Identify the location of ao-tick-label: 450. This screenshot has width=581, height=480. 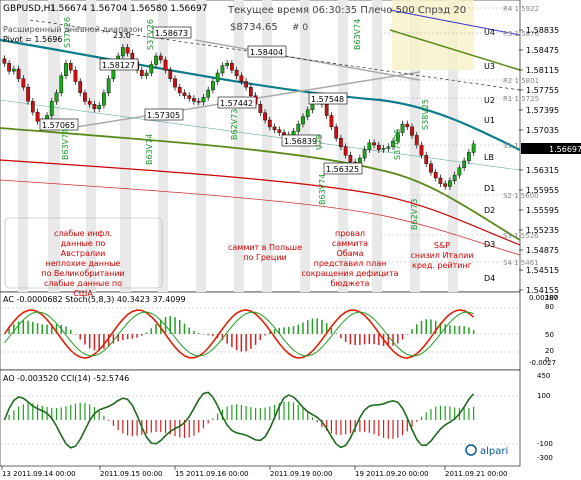
(543, 376).